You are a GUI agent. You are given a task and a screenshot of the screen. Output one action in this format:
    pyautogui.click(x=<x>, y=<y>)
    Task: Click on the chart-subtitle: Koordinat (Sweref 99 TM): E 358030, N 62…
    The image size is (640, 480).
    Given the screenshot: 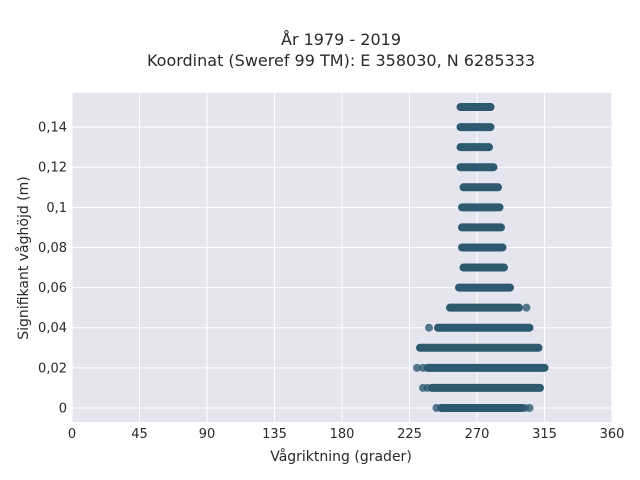 What is the action you would take?
    pyautogui.click(x=341, y=60)
    